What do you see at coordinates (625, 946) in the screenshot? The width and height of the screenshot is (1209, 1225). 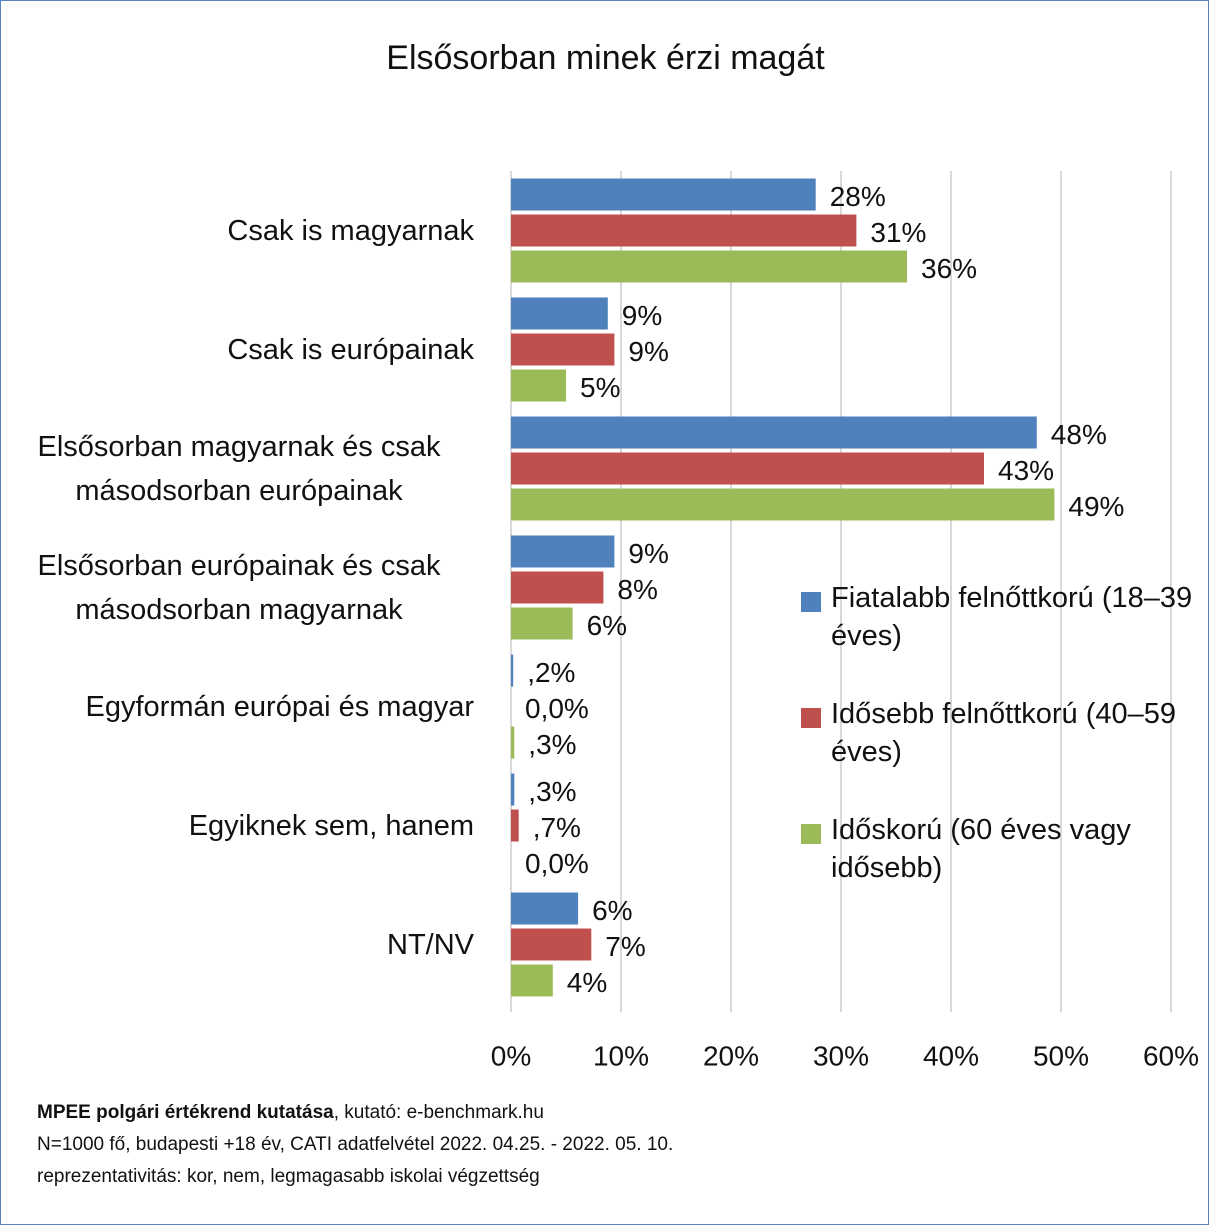 I see `data-label: 7%` at bounding box center [625, 946].